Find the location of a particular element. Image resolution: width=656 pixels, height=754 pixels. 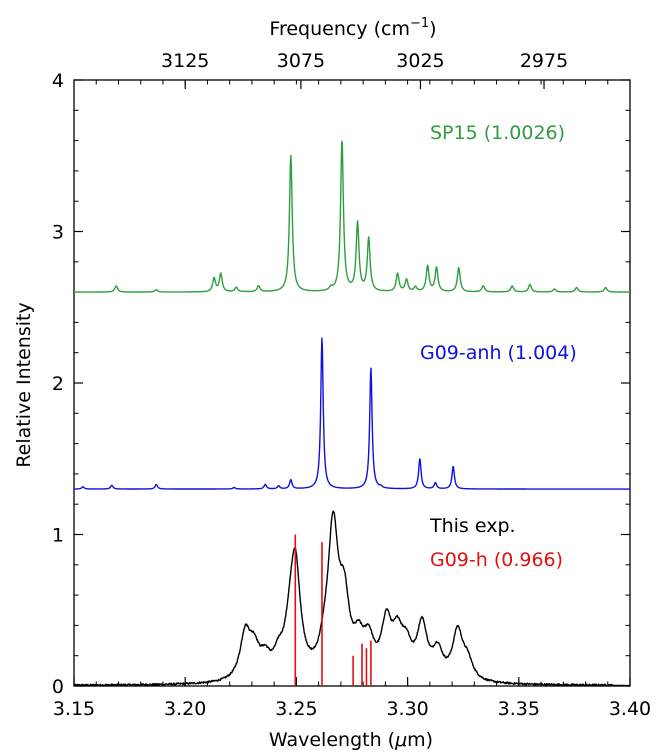

top-tick-label: 3075 is located at coordinates (301, 61).